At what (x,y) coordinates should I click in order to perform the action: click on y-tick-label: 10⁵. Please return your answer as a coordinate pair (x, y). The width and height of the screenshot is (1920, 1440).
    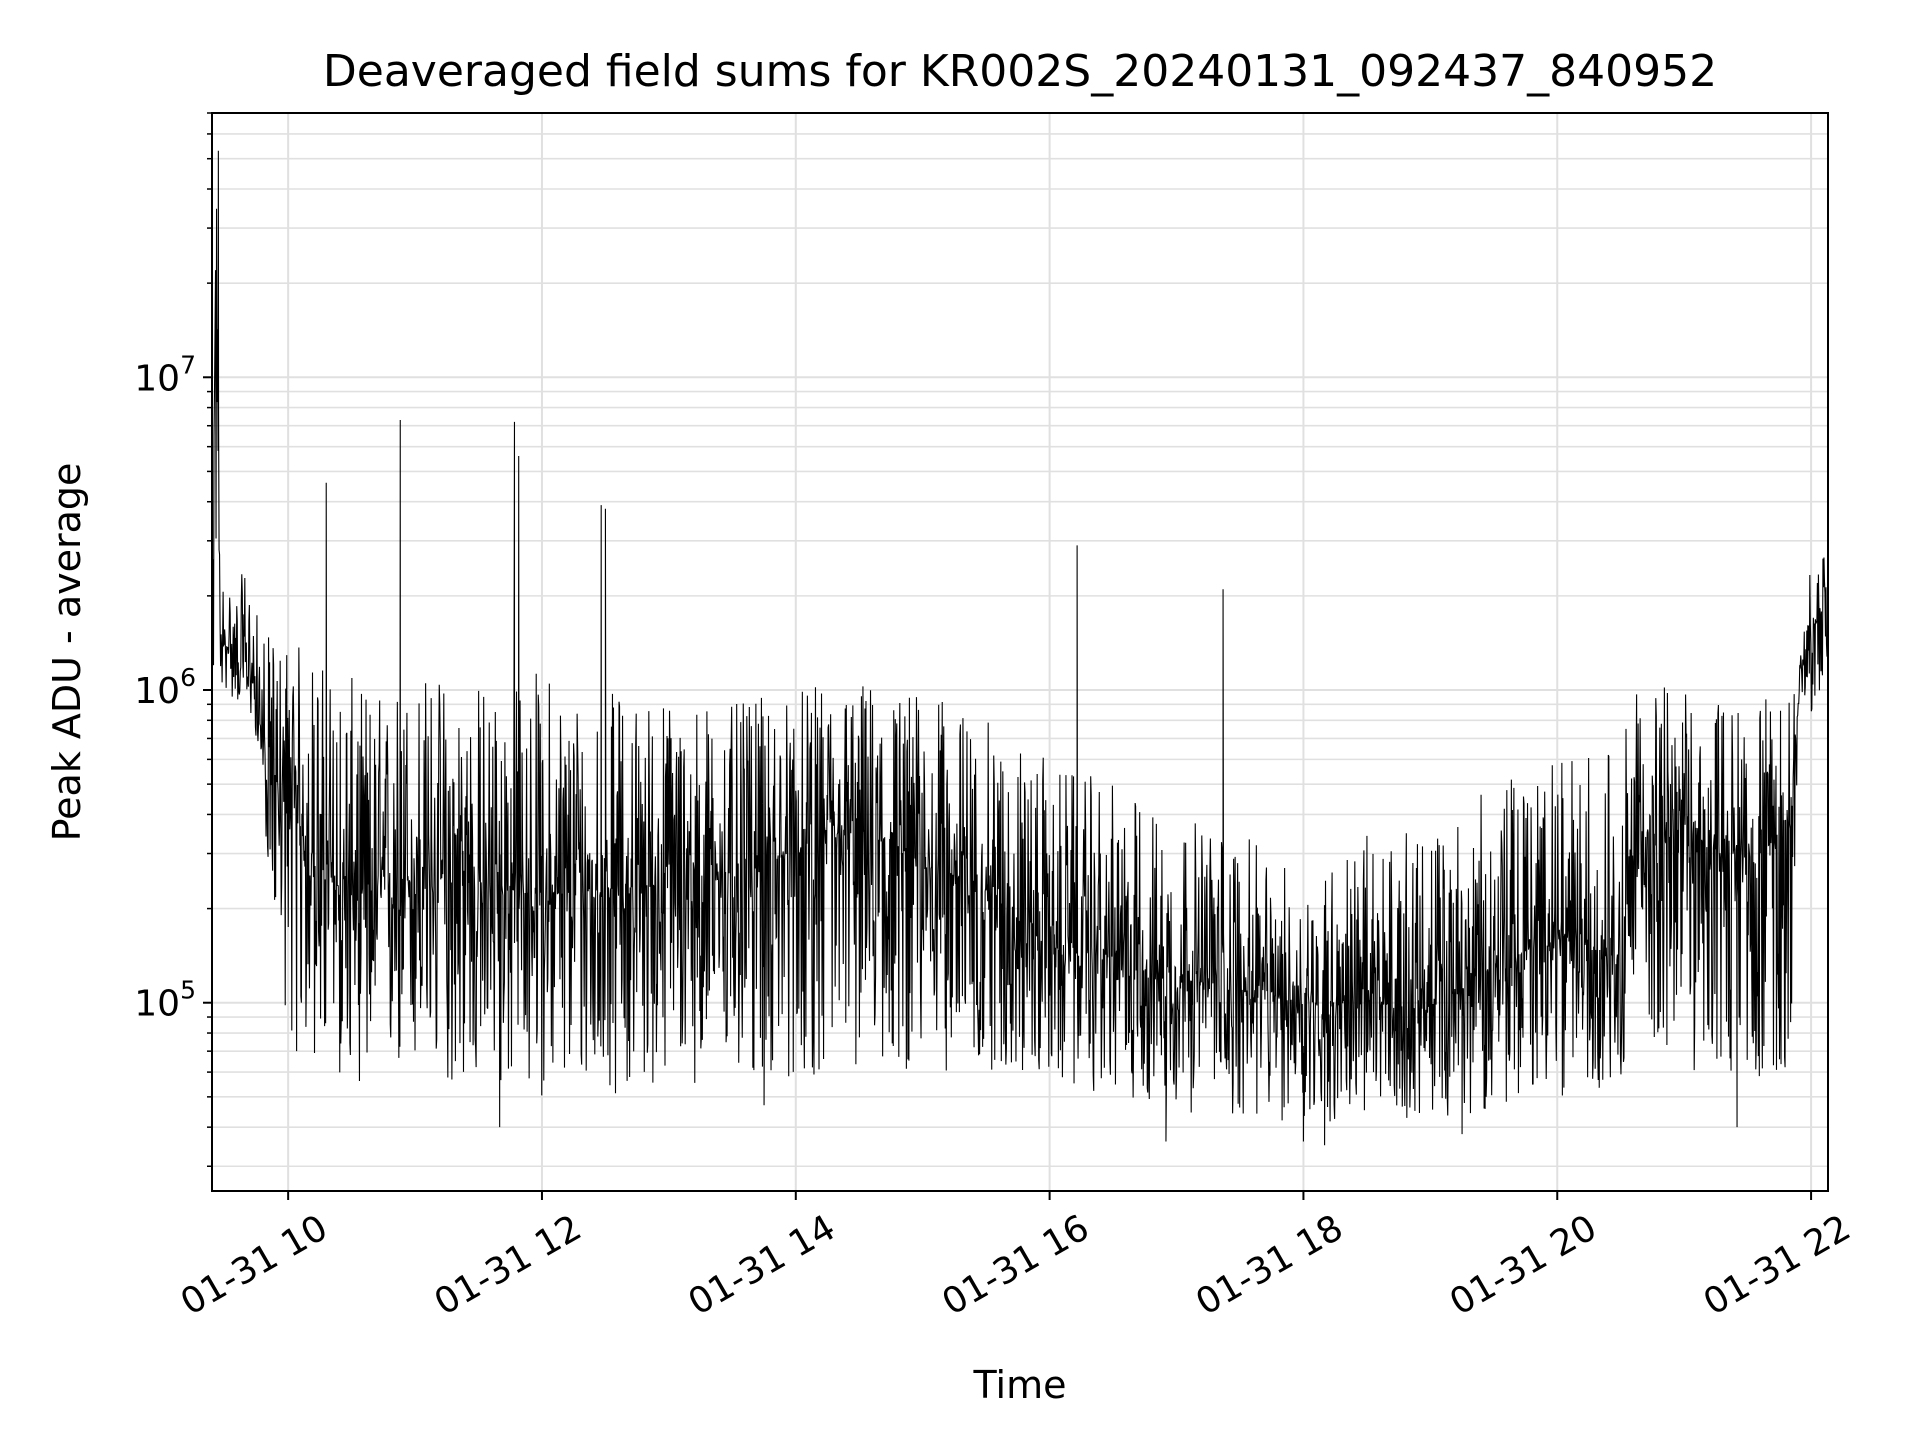
    Looking at the image, I should click on (165, 1000).